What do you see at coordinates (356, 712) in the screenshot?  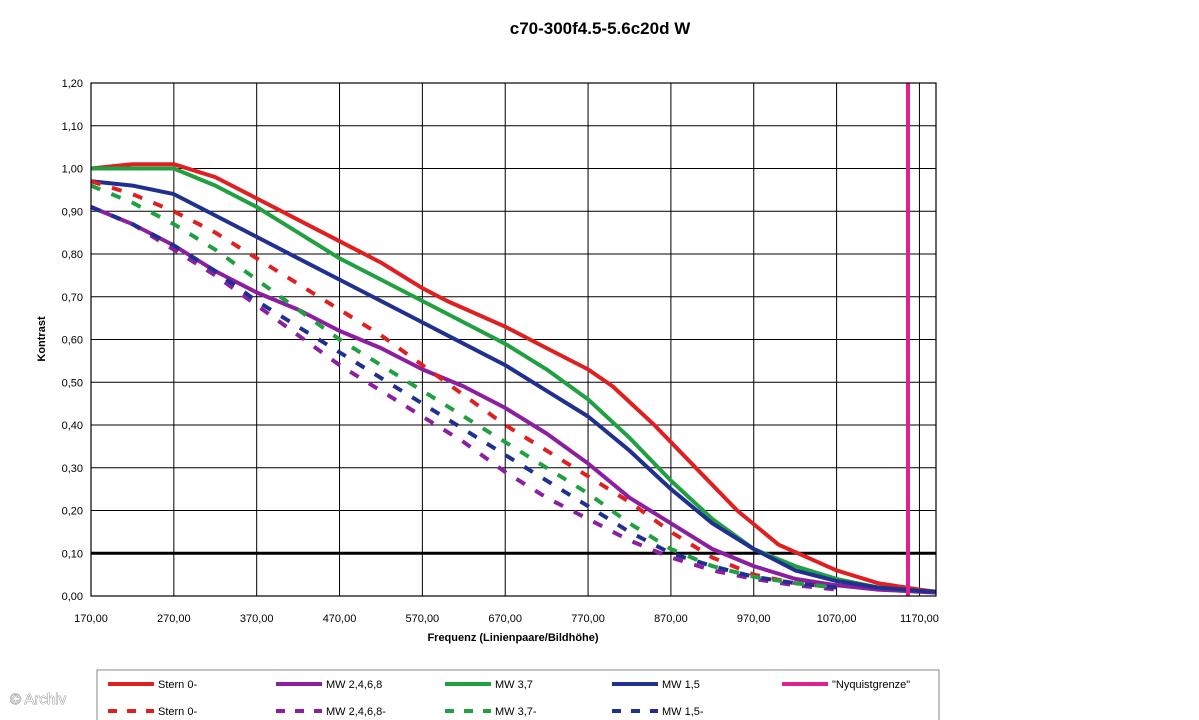 I see `legend-label: MW 2,4,6,8-` at bounding box center [356, 712].